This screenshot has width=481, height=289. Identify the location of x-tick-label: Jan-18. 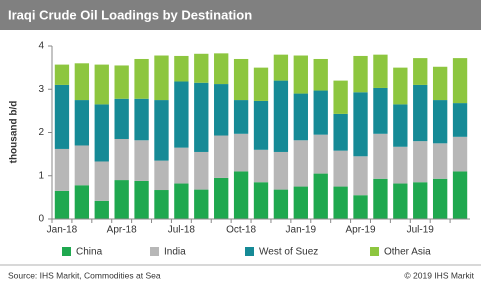
(62, 230).